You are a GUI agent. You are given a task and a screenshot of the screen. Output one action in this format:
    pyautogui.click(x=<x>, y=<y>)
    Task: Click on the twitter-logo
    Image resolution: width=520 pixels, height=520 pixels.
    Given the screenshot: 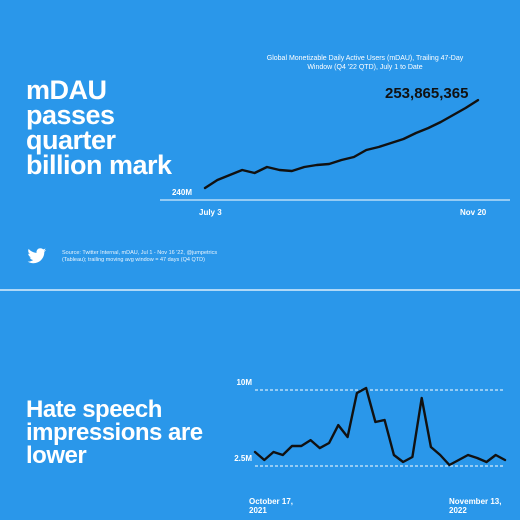 What is the action you would take?
    pyautogui.click(x=37, y=256)
    